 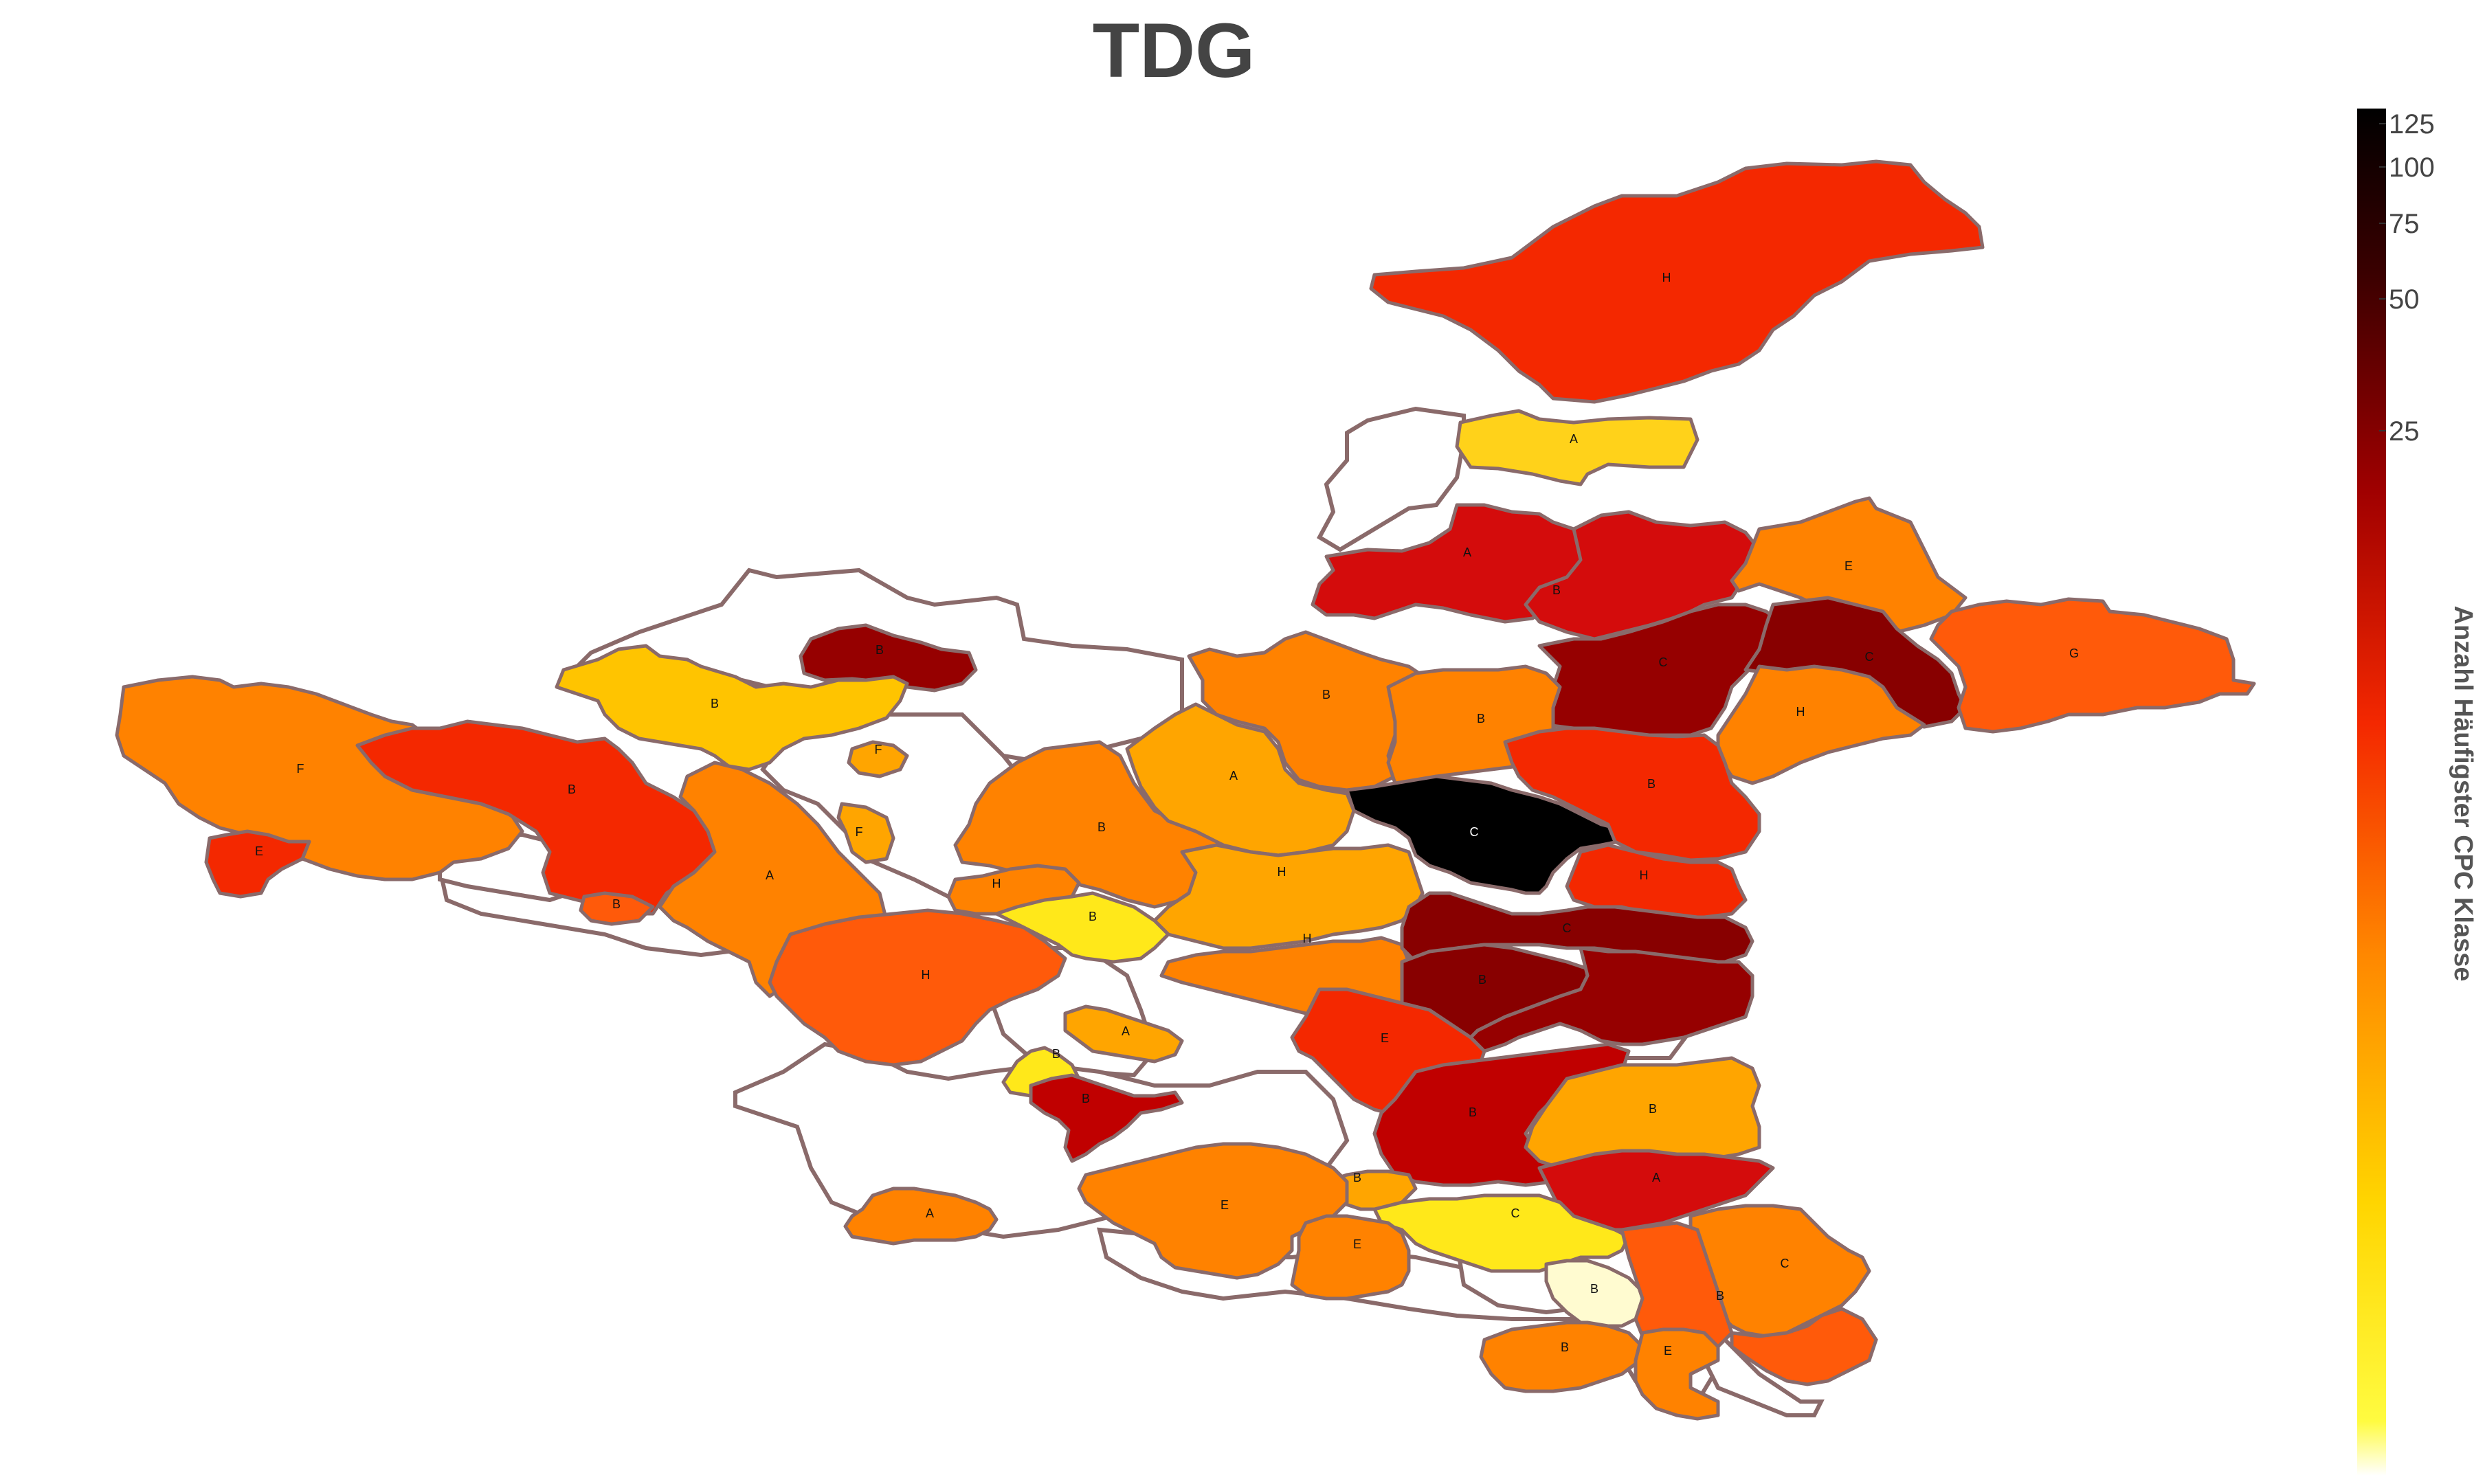 What do you see at coordinates (1577, 447) in the screenshot?
I see `region-north-a` at bounding box center [1577, 447].